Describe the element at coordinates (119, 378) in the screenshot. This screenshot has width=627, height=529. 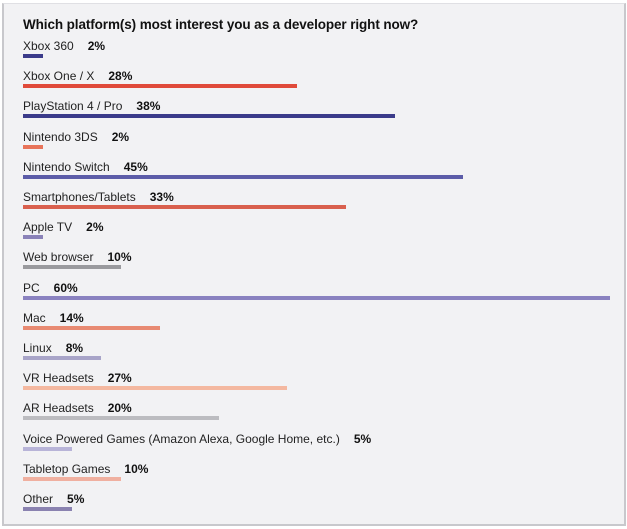
I see `data-label: 27%` at that location.